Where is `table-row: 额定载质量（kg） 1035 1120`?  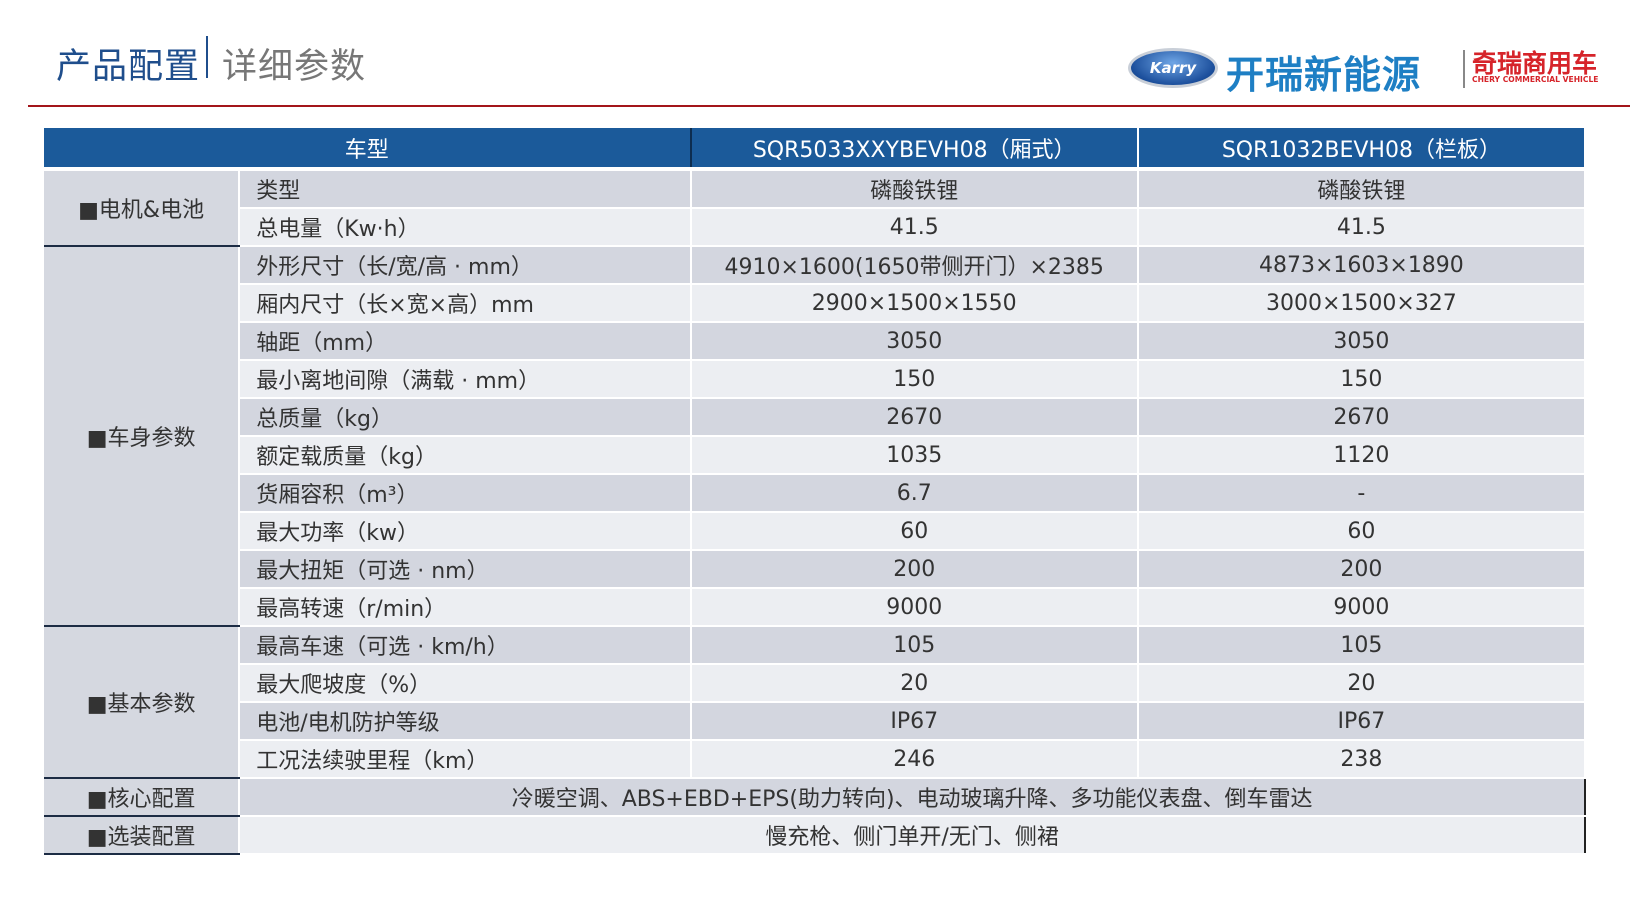
table-row: 额定载质量（kg） 1035 1120 is located at coordinates (815, 455).